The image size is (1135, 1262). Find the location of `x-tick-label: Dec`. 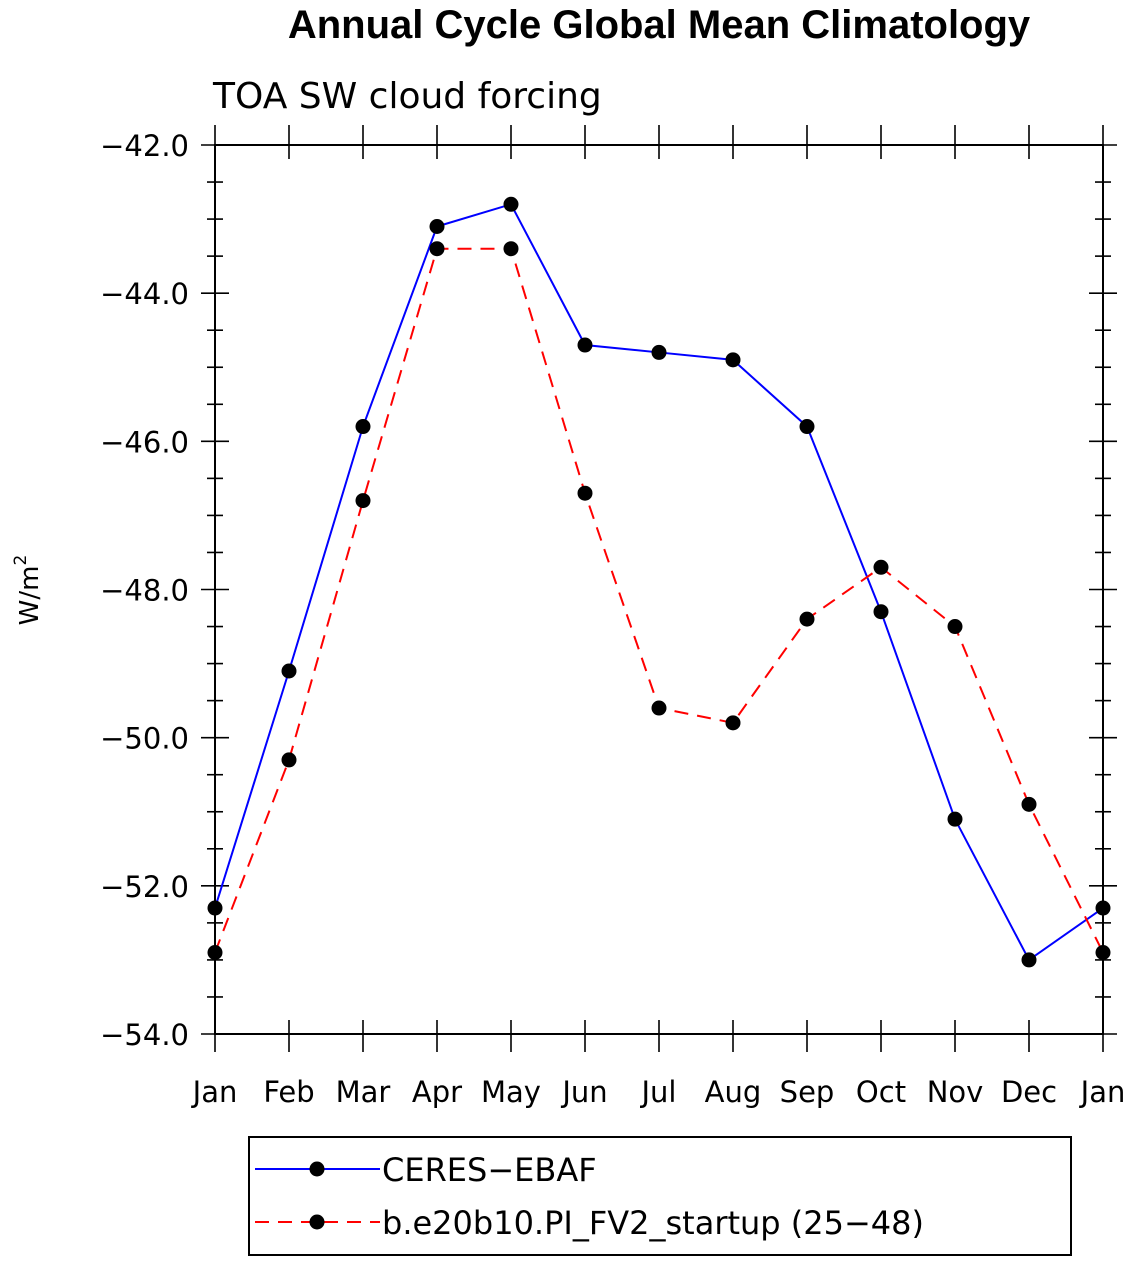

x-tick-label: Dec is located at coordinates (1029, 1092).